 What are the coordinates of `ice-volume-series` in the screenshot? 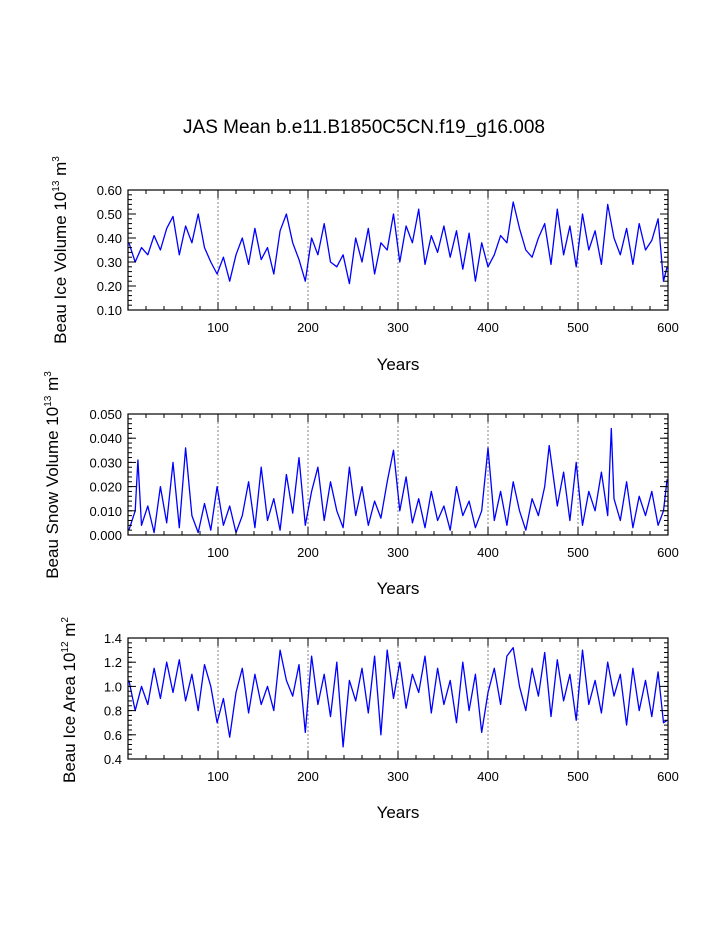 It's located at (398, 243).